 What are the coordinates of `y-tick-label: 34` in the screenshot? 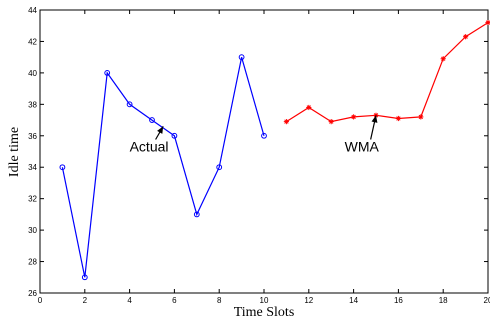 It's located at (32, 167).